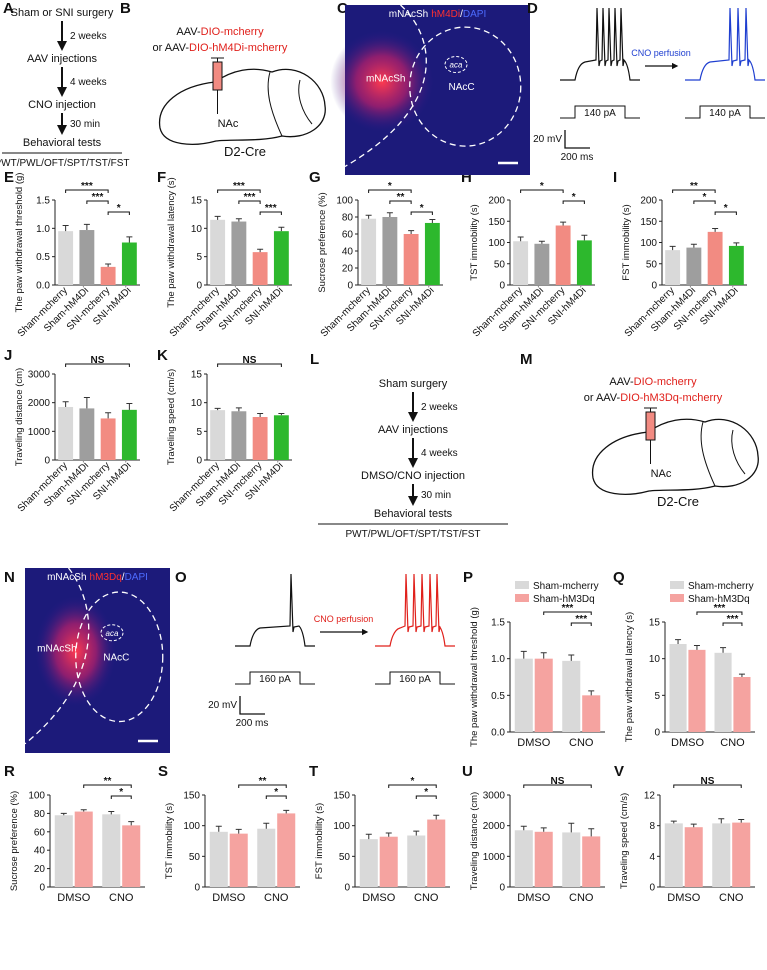 The width and height of the screenshot is (767, 970). What do you see at coordinates (290, 104) in the screenshot?
I see `brain-detail` at bounding box center [290, 104].